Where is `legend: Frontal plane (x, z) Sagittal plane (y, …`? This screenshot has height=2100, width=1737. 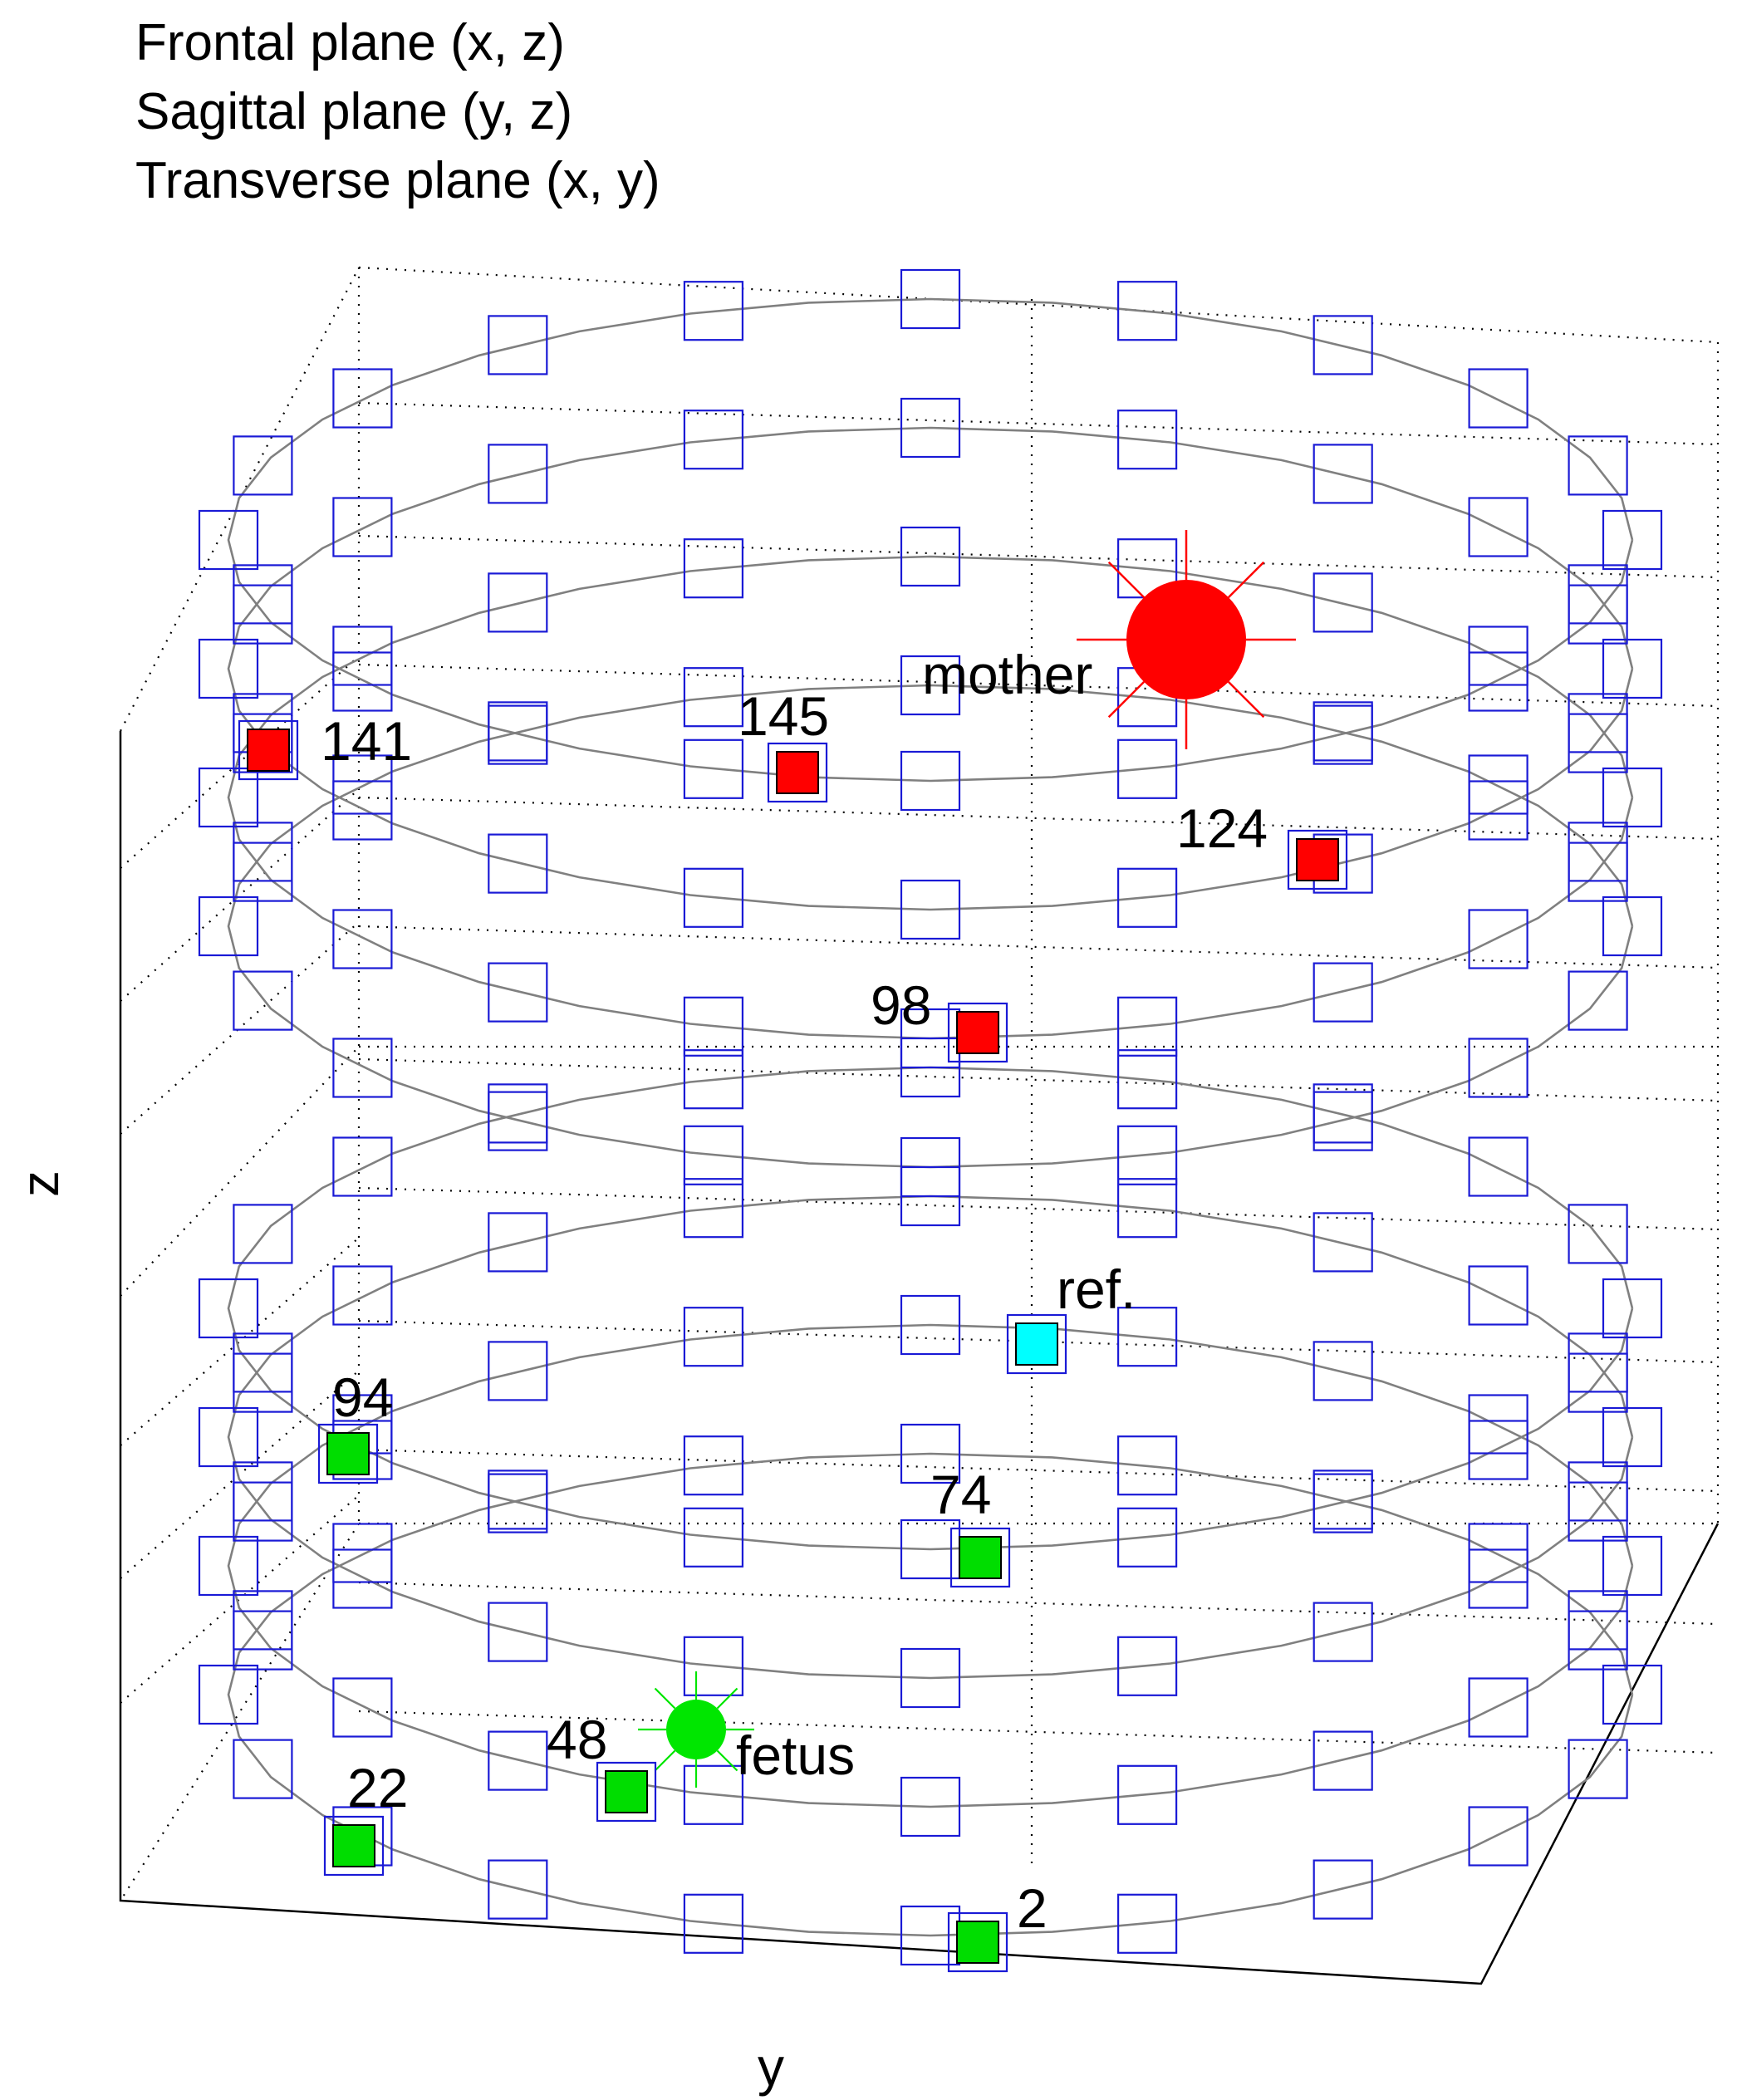 legend: Frontal plane (x, z) Sagittal plane (y, … is located at coordinates (397, 112).